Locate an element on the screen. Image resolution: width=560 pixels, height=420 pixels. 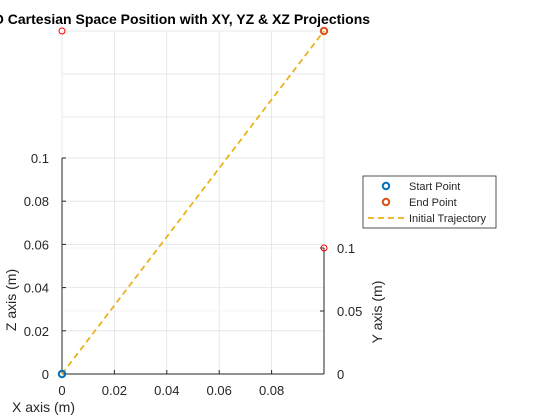
legend-box is located at coordinates (429, 202).